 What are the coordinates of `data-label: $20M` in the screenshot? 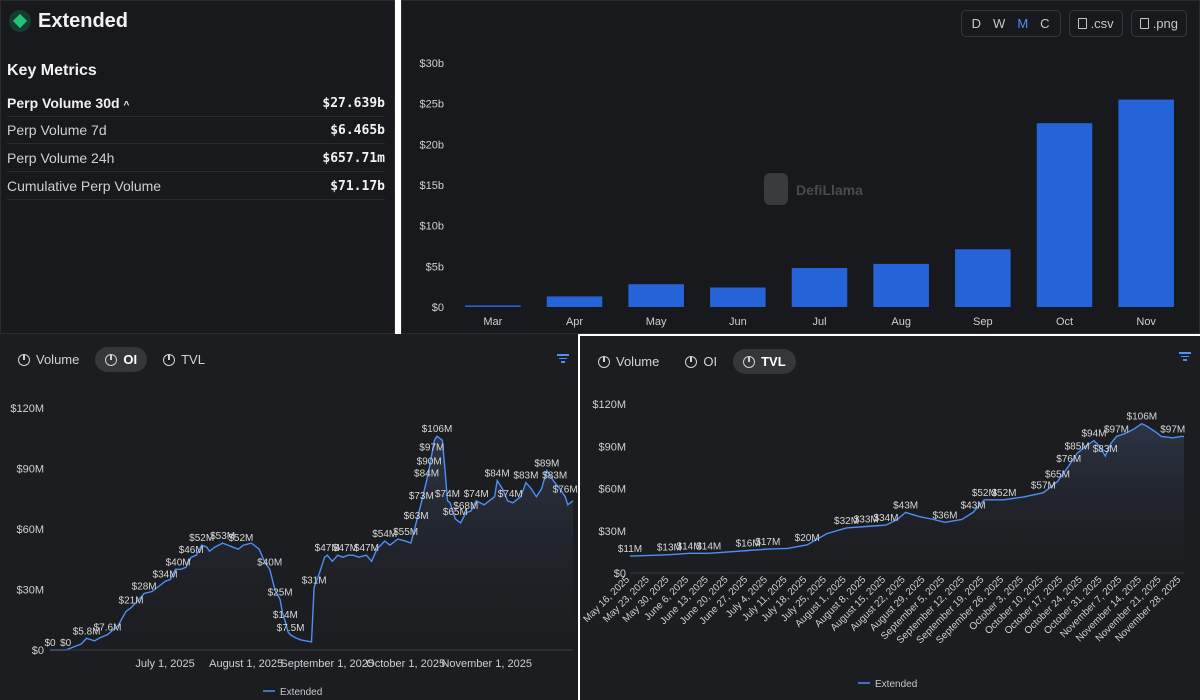 It's located at (807, 538).